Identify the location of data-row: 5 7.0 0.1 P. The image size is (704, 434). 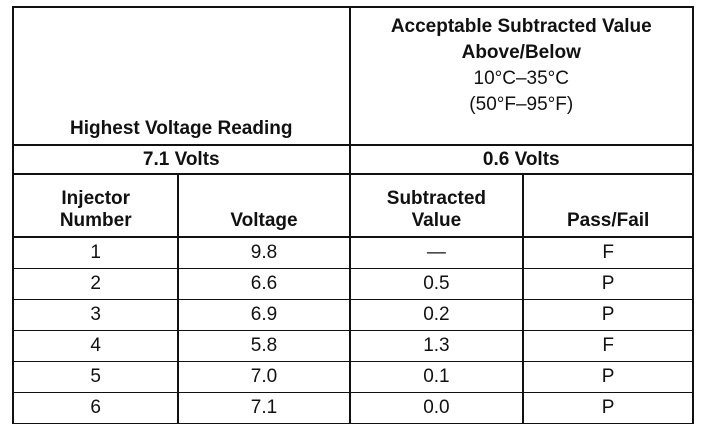
(352, 377).